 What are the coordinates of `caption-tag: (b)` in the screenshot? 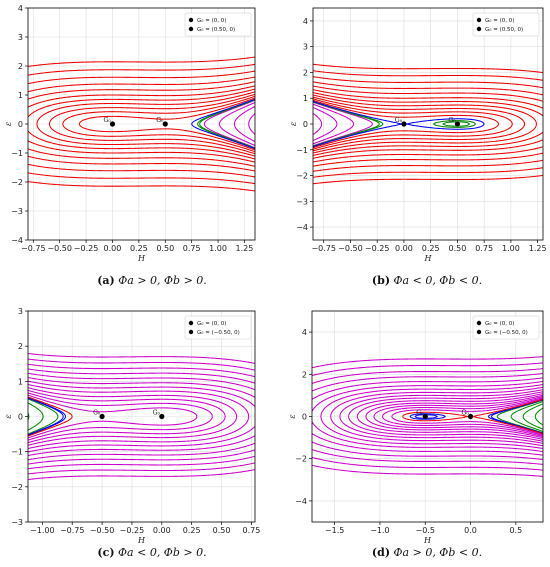 It's located at (381, 280).